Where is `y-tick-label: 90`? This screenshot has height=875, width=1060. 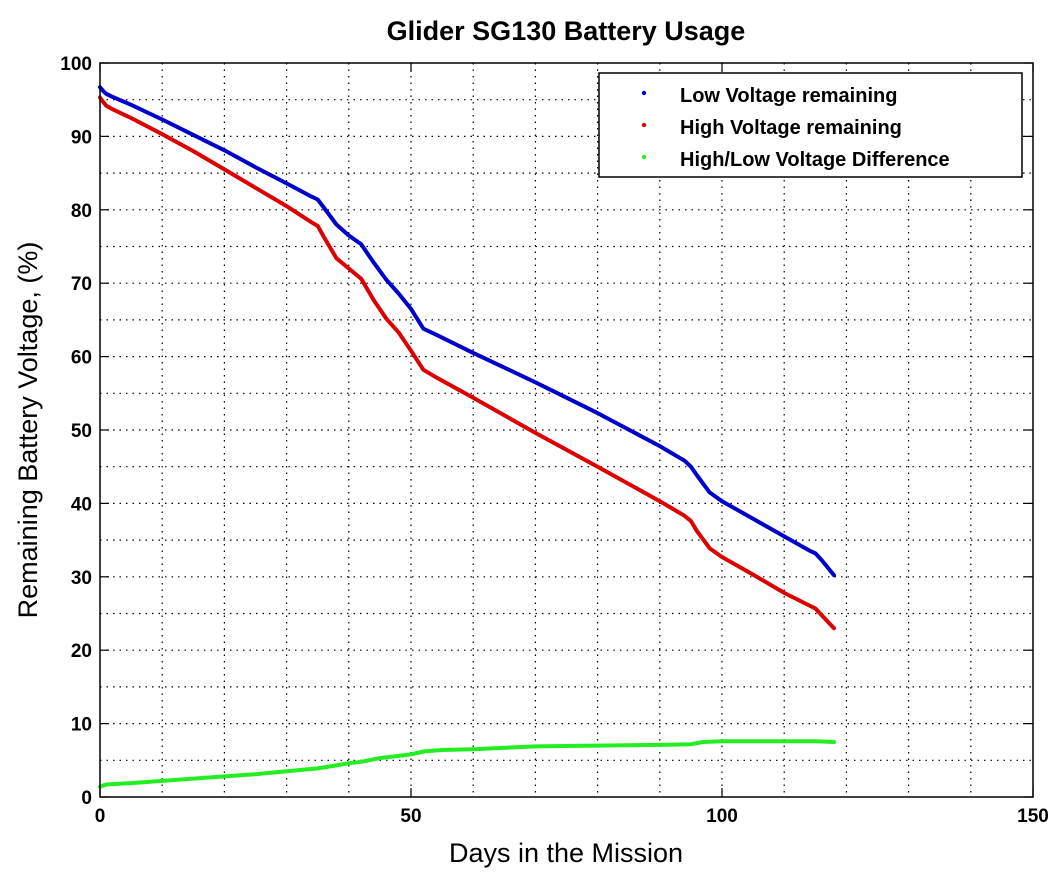
y-tick-label: 90 is located at coordinates (81, 137).